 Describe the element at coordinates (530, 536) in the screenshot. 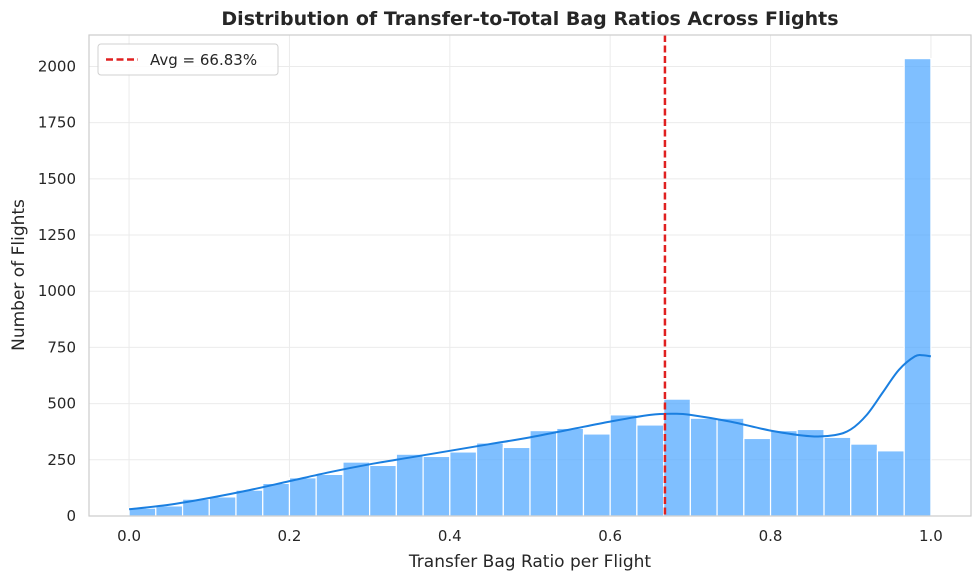

I see `x-axis-ticks: 0.0 0.2 0.4 0.6 0.8 1.0` at that location.